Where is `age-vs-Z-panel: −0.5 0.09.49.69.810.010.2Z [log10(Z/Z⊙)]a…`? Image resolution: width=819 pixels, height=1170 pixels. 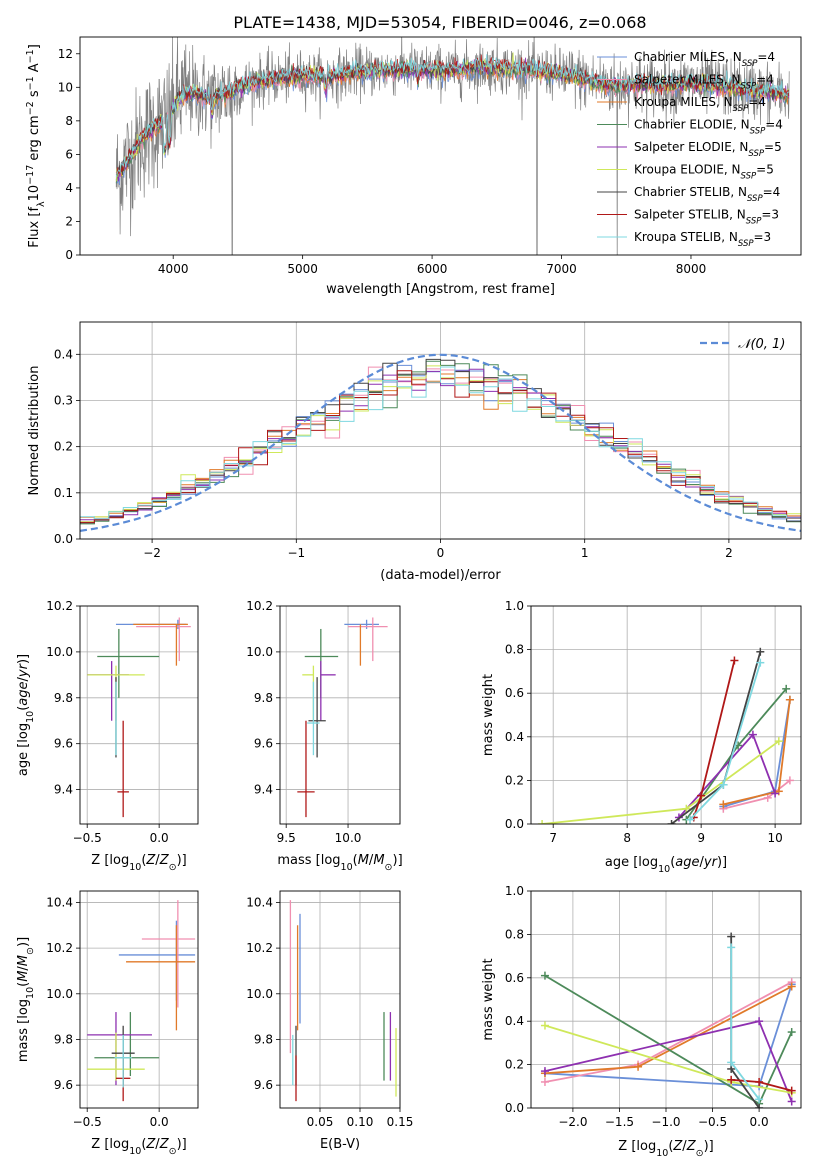
age-vs-Z-panel: −0.5 0.09.49.69.810.010.2Z [log10(Z/Z⊙)]a… is located at coordinates (107, 736).